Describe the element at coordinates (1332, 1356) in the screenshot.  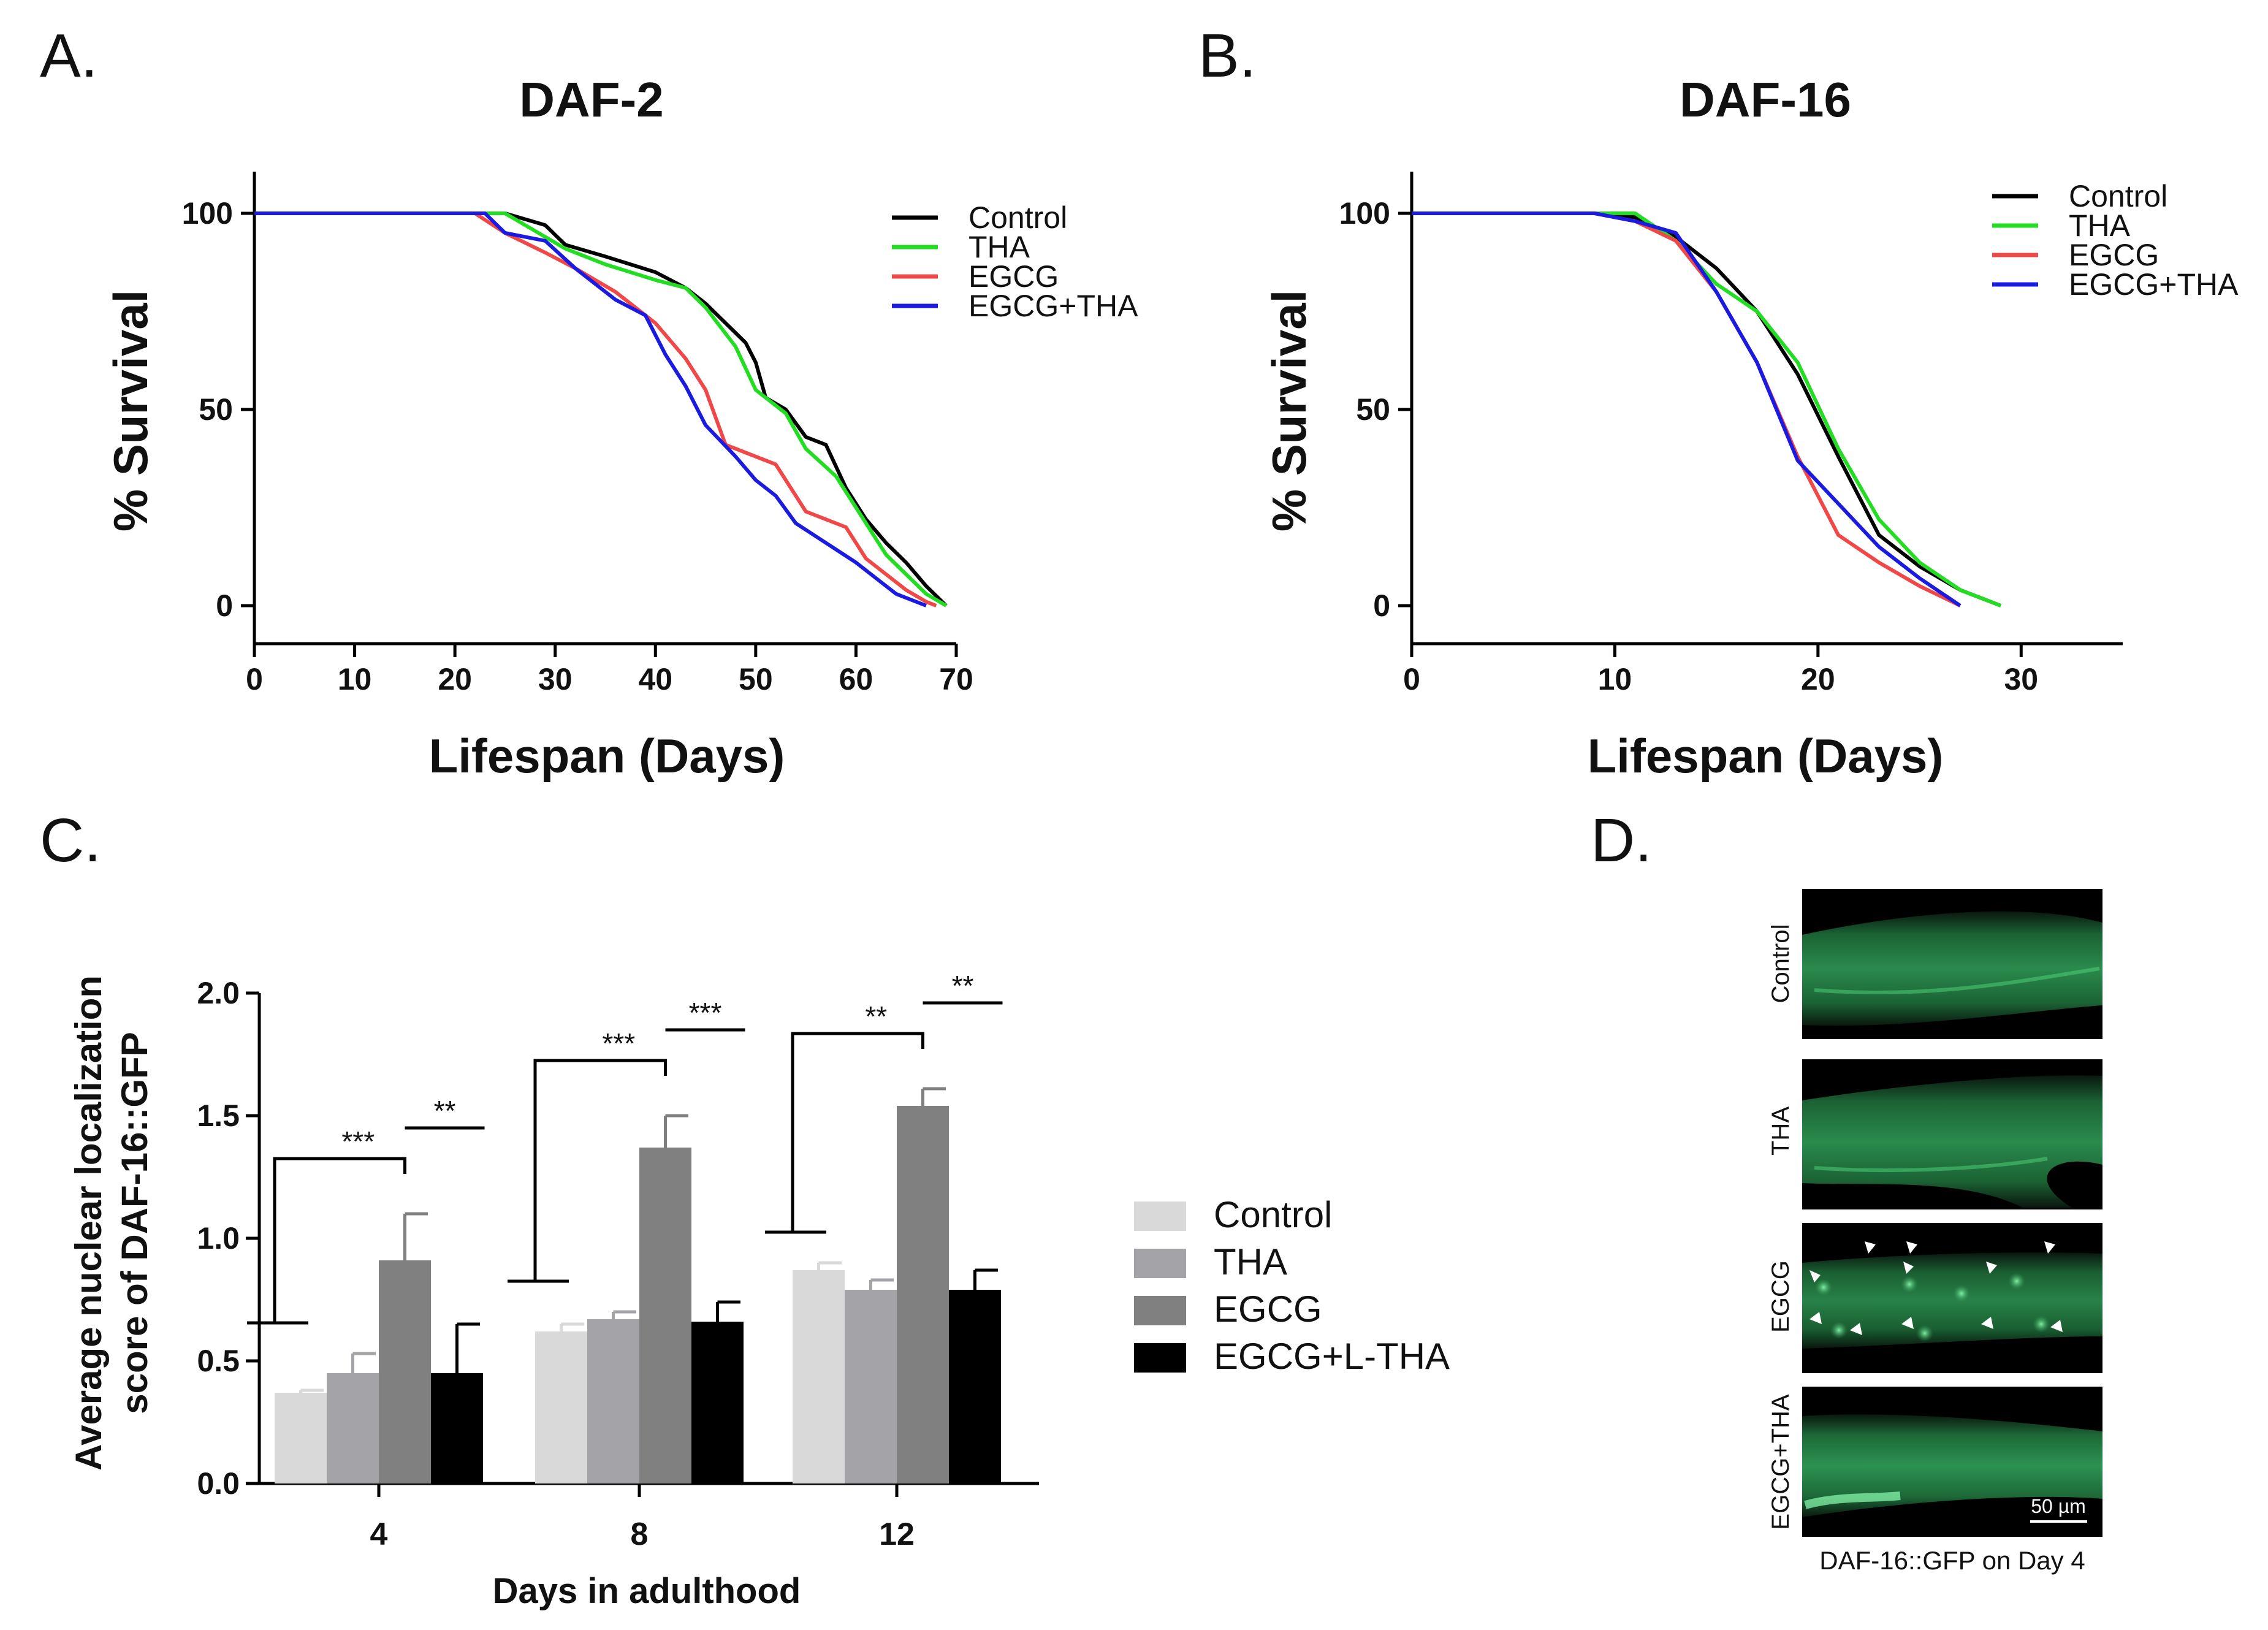
I see `panel-c-legend-label: EGCG+L-THA` at that location.